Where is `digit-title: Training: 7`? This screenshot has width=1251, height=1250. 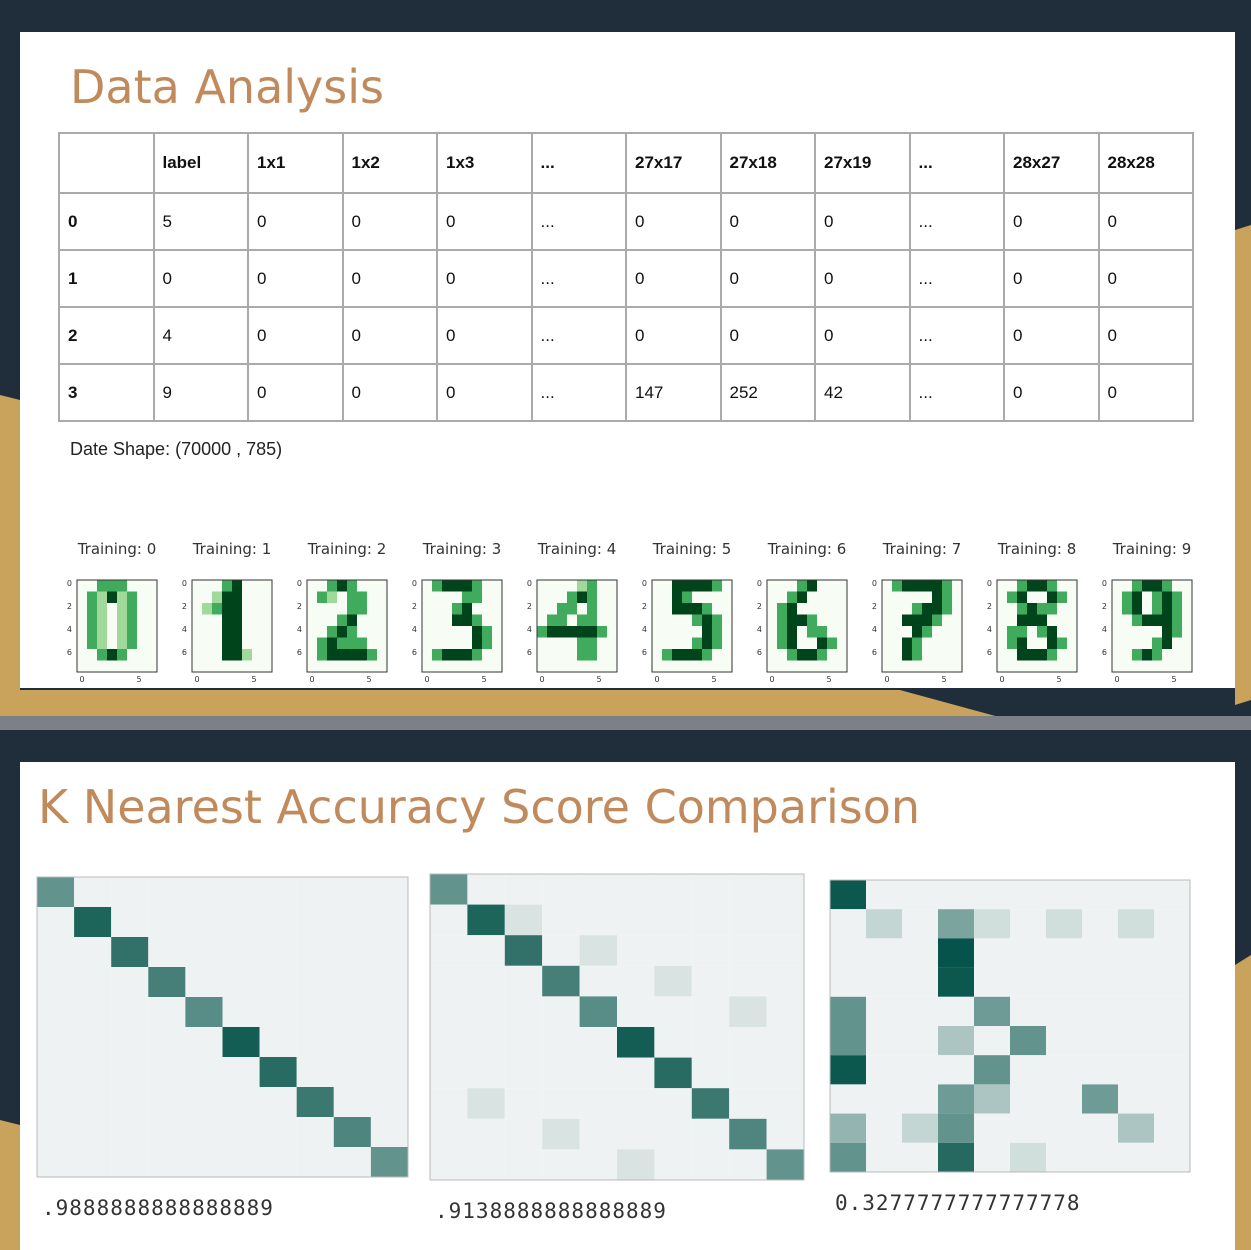
digit-title: Training: 7 is located at coordinates (922, 549).